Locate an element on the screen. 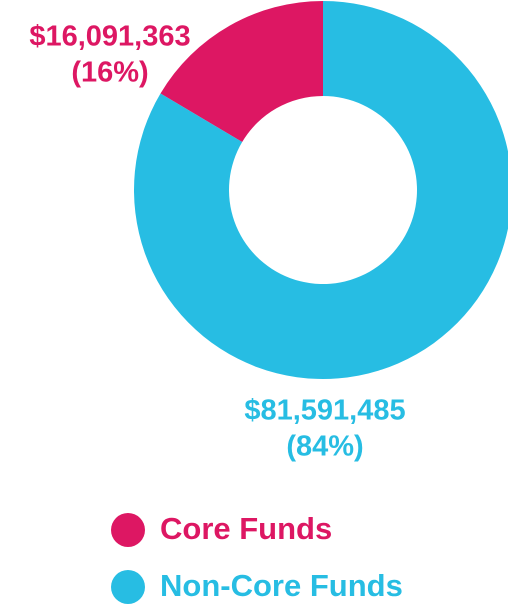 The image size is (508, 611). value-label: $16,091,363 is located at coordinates (109, 37).